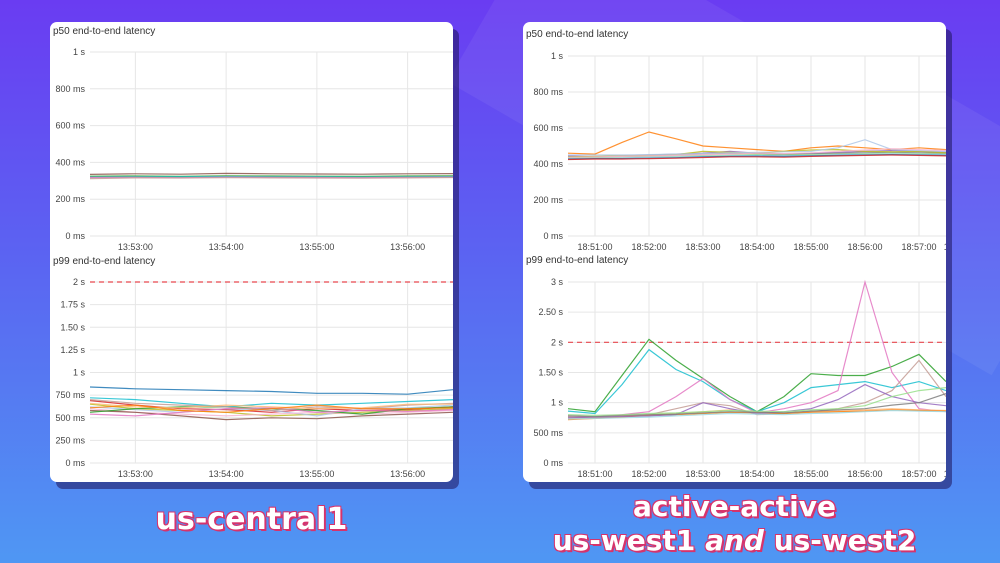  What do you see at coordinates (70, 440) in the screenshot?
I see `y-tick-label: 250 ms` at bounding box center [70, 440].